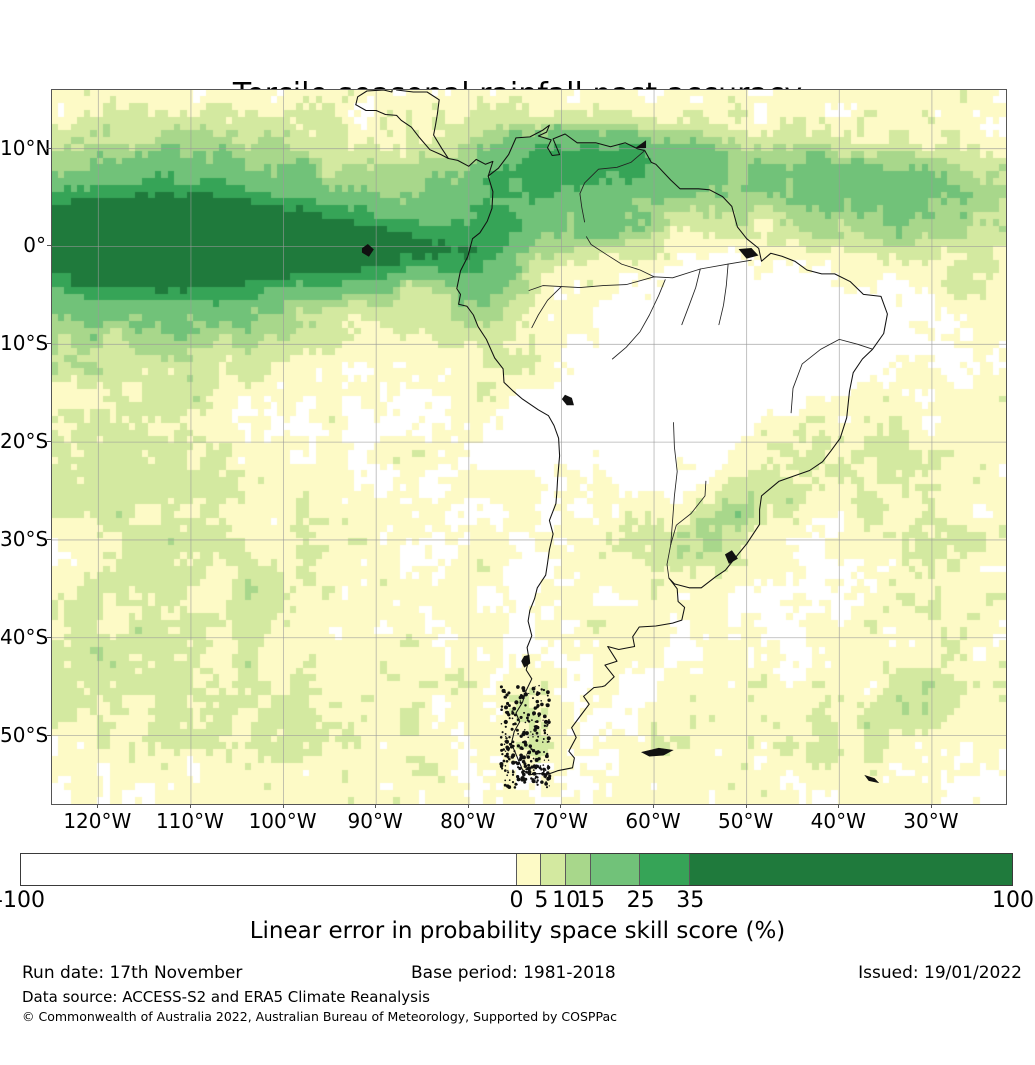 The image size is (1035, 1065). I want to click on latitude-tick-label: 20°S, so click(24, 441).